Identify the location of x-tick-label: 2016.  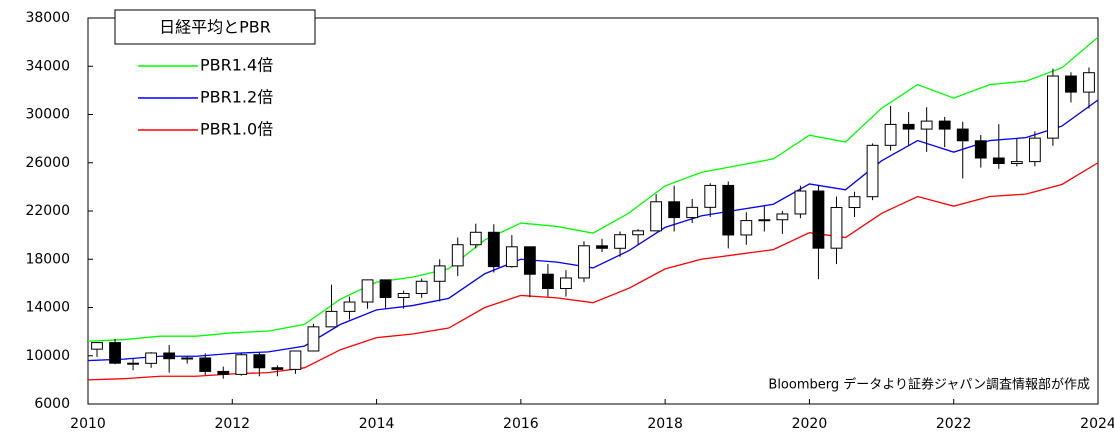
(521, 424).